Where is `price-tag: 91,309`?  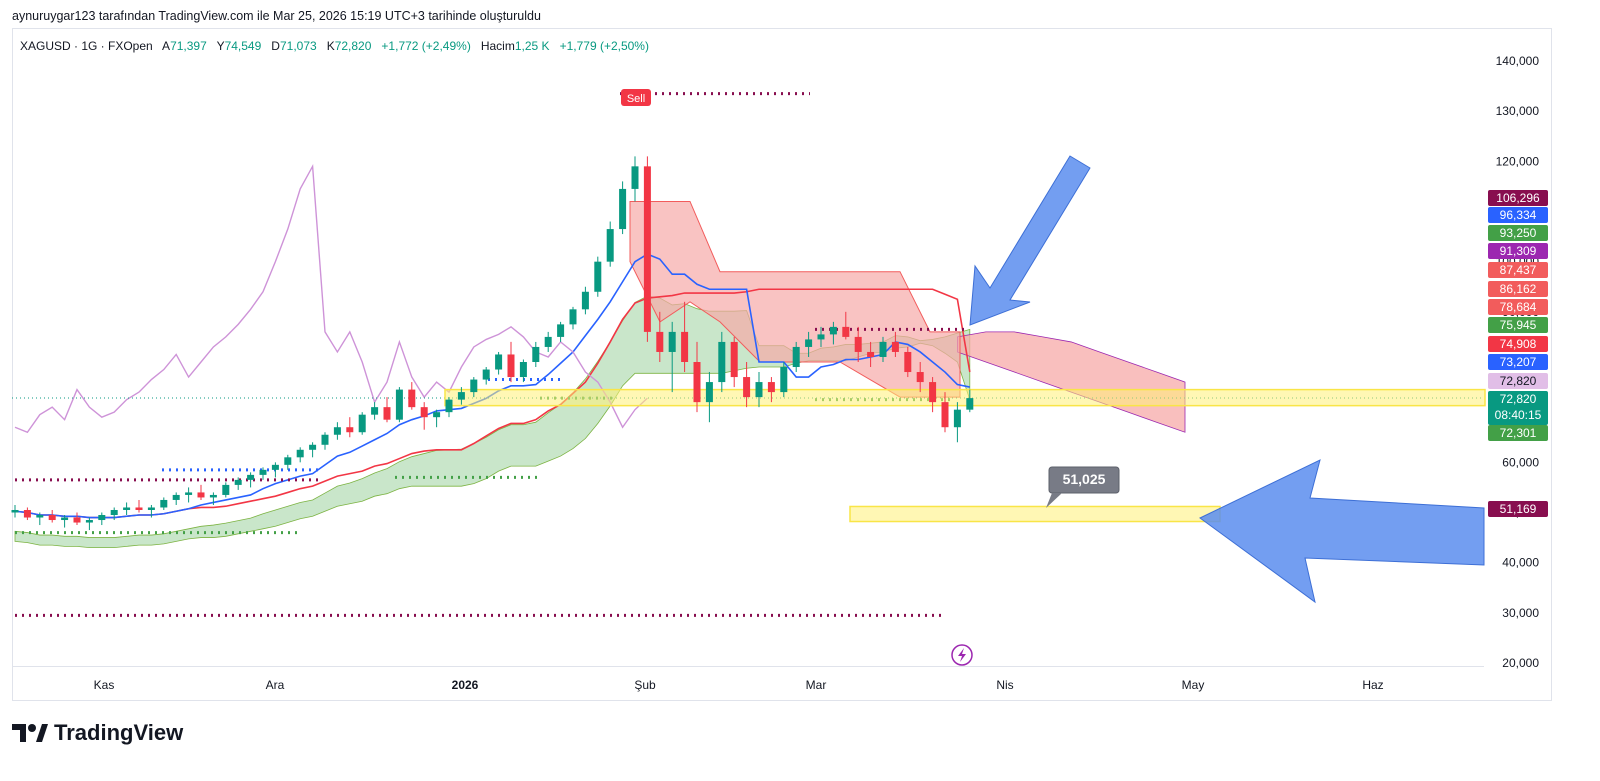
price-tag: 91,309 is located at coordinates (1518, 251).